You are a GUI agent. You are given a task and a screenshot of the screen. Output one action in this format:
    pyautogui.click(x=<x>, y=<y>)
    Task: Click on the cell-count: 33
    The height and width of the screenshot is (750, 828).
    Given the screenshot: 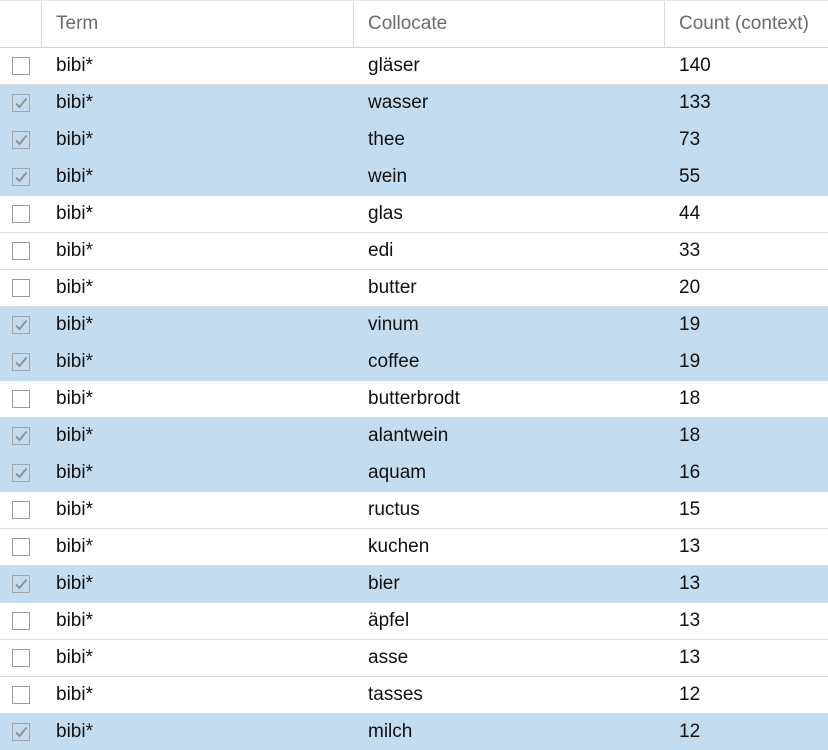 What is the action you would take?
    pyautogui.click(x=690, y=250)
    